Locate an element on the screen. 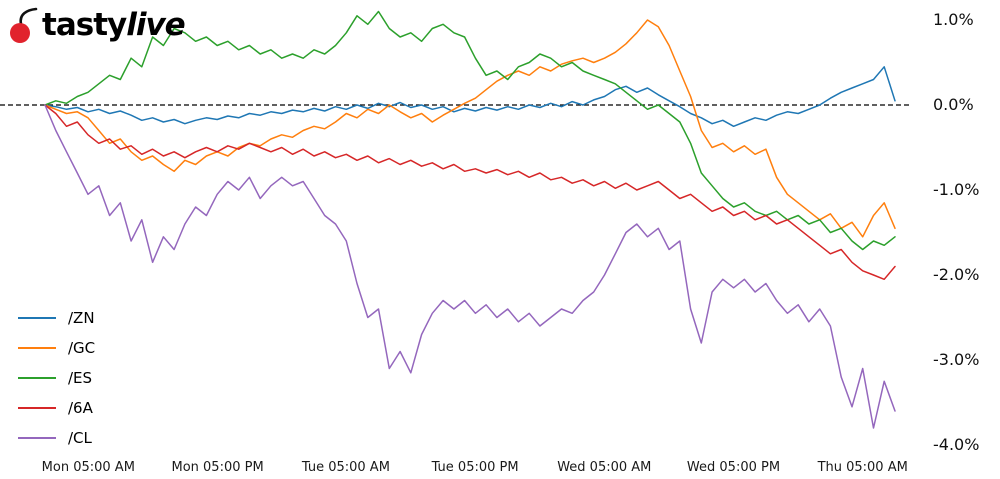  x-axis-tick-label: Thu 05:00 AM is located at coordinates (862, 467).